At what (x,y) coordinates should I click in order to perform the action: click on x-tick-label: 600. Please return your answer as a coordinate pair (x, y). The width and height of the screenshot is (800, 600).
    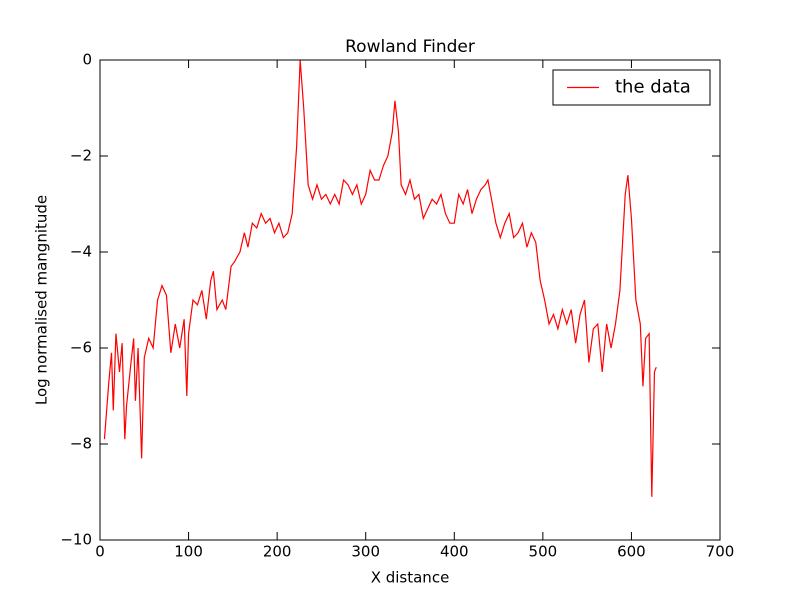
    Looking at the image, I should click on (631, 552).